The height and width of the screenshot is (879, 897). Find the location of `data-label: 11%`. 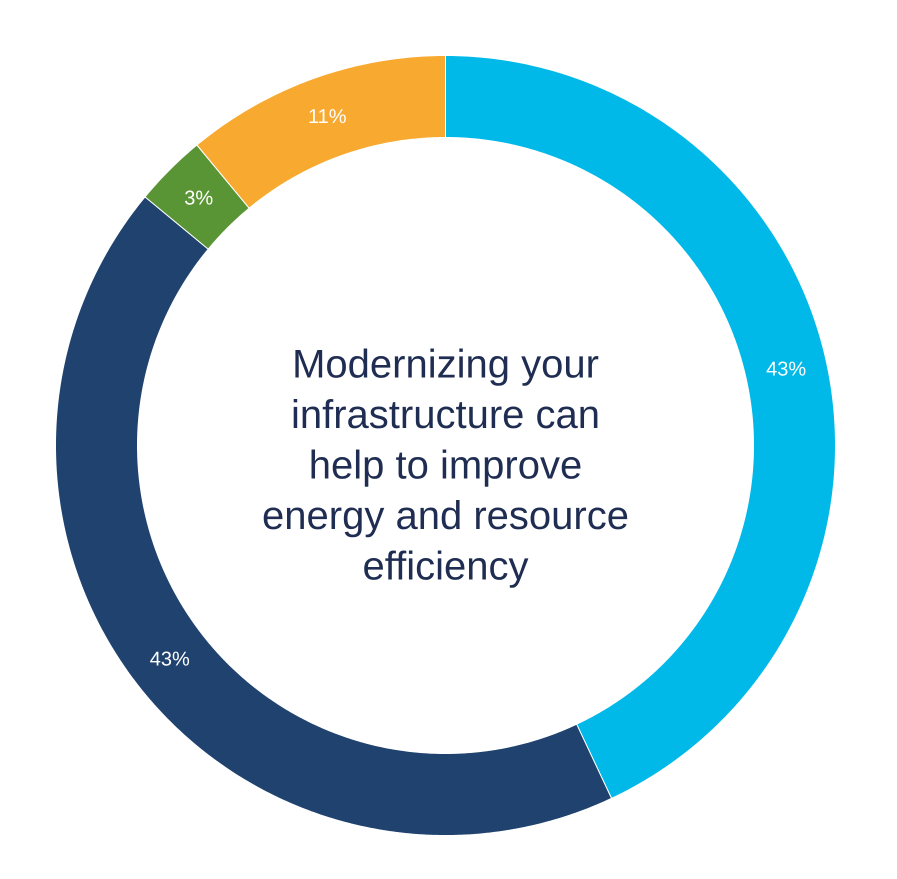

data-label: 11% is located at coordinates (327, 117).